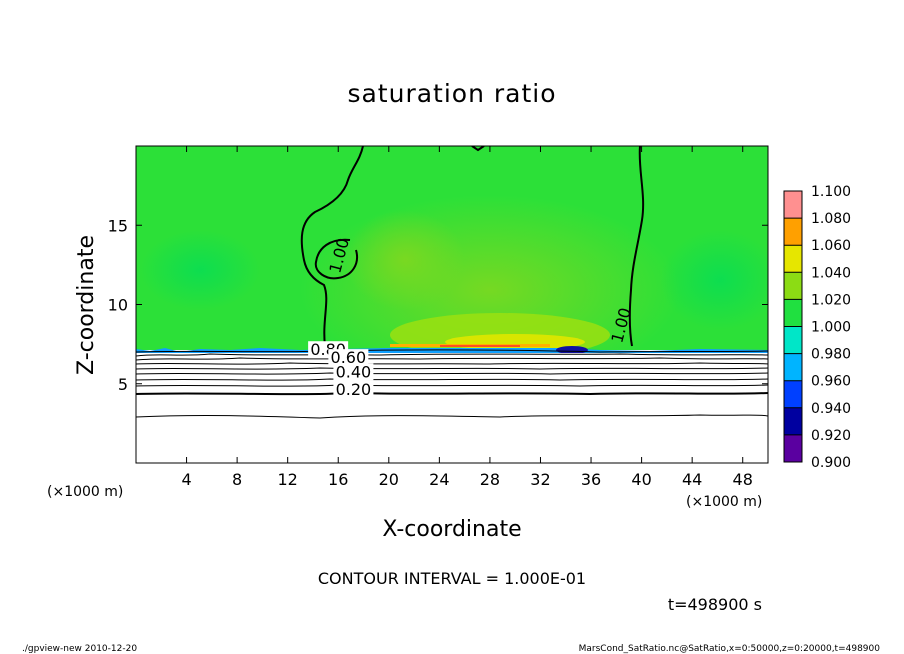  I want to click on x-tick-label: 16, so click(338, 479).